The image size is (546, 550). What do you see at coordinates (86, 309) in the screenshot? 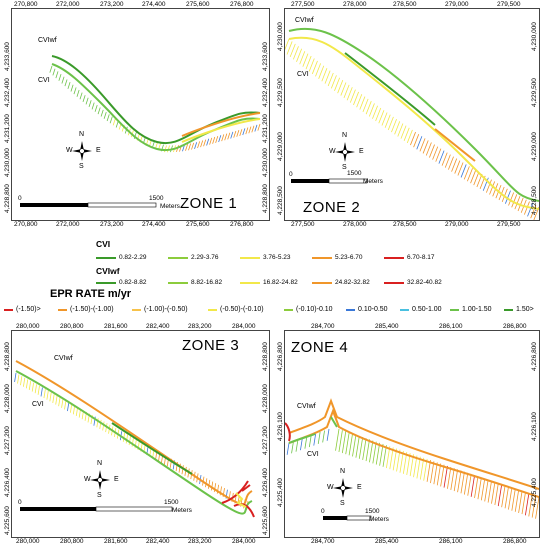
I see `legend-epr-item: (-1.50)-(-1.00)` at bounding box center [86, 309].